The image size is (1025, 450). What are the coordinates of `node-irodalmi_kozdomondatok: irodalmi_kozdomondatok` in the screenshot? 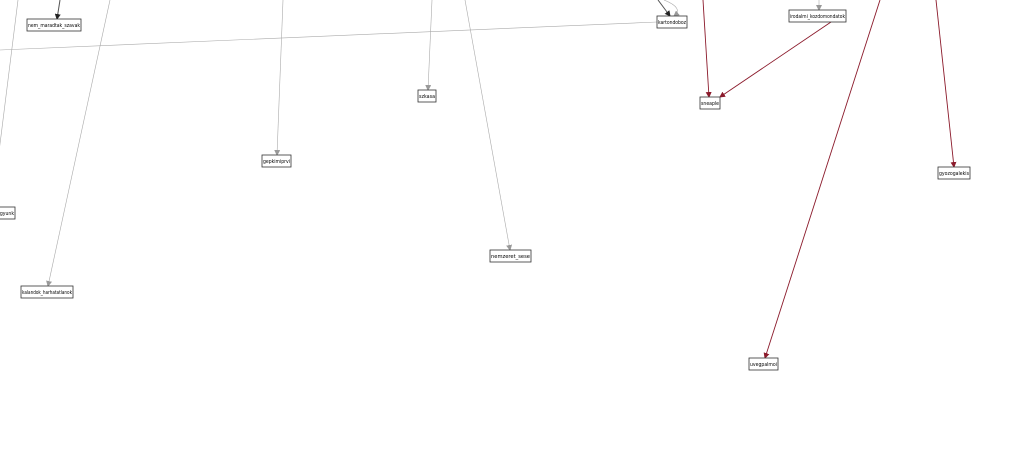 It's located at (817, 16).